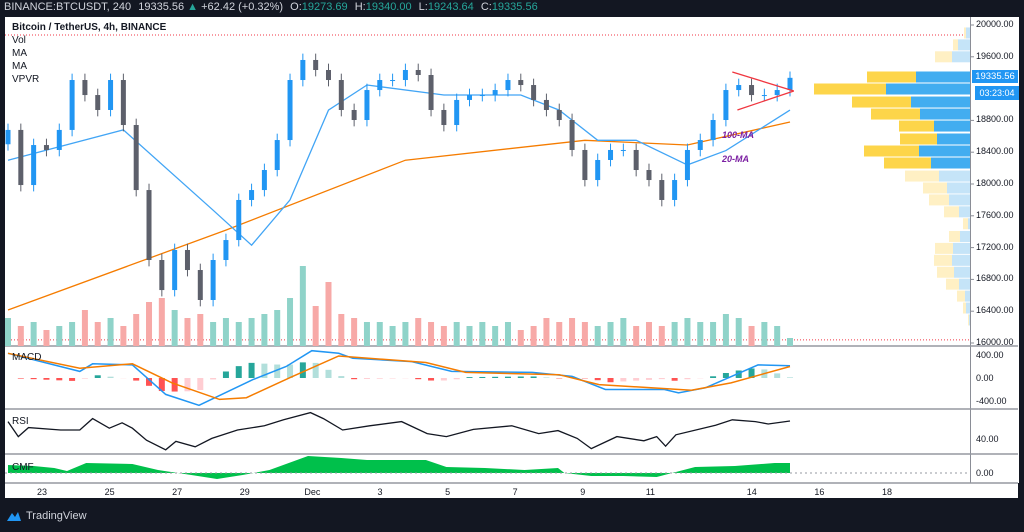 This screenshot has width=1024, height=532. I want to click on macd-tick: -400.00, so click(991, 401).